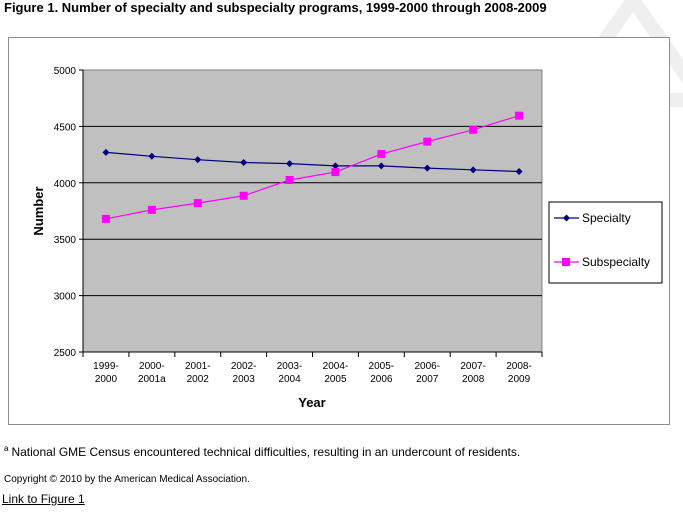  I want to click on figure-link: Link to Figure 1, so click(43, 499).